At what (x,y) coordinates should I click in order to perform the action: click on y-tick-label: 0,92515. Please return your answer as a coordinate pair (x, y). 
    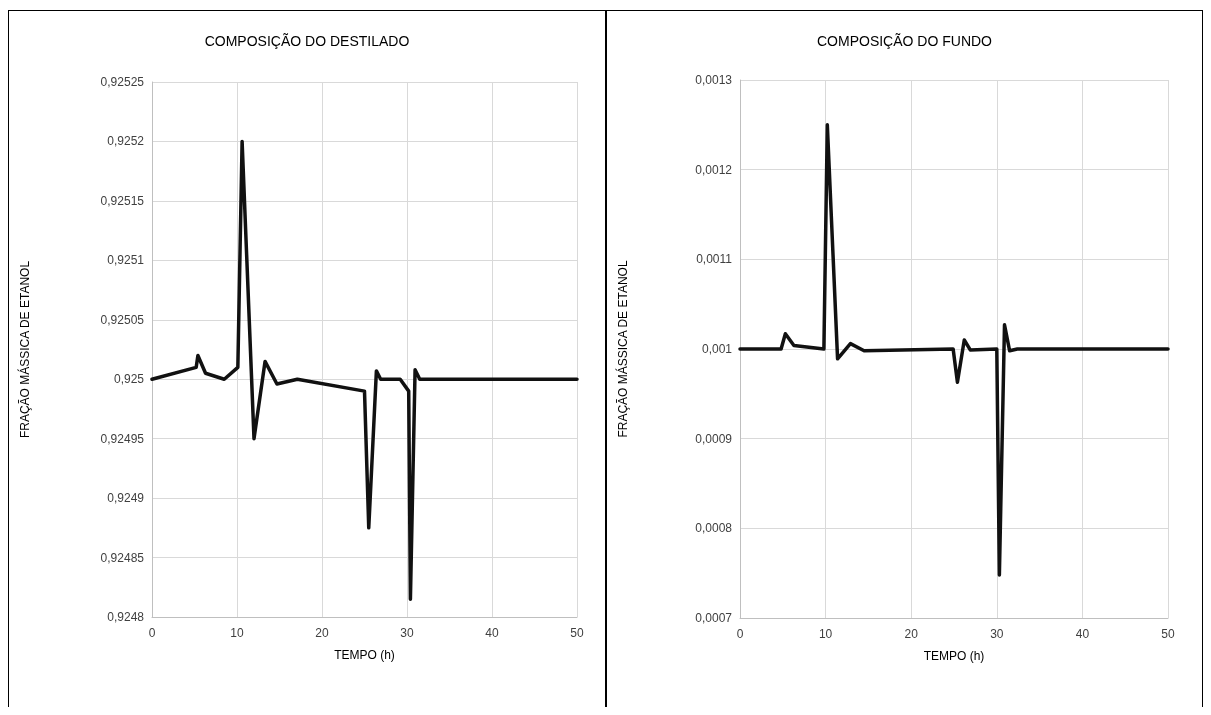
    Looking at the image, I should click on (122, 200).